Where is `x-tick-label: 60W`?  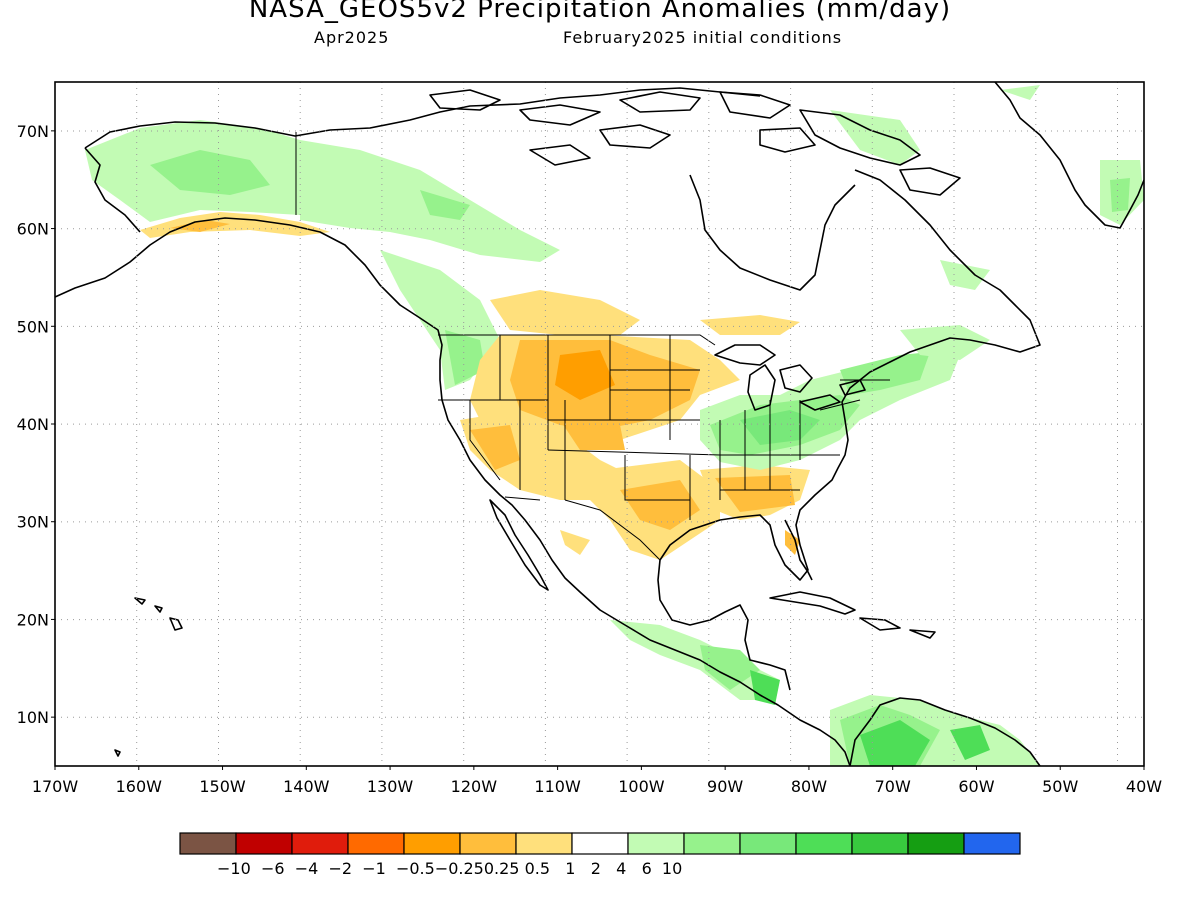
x-tick-label: 60W is located at coordinates (976, 786).